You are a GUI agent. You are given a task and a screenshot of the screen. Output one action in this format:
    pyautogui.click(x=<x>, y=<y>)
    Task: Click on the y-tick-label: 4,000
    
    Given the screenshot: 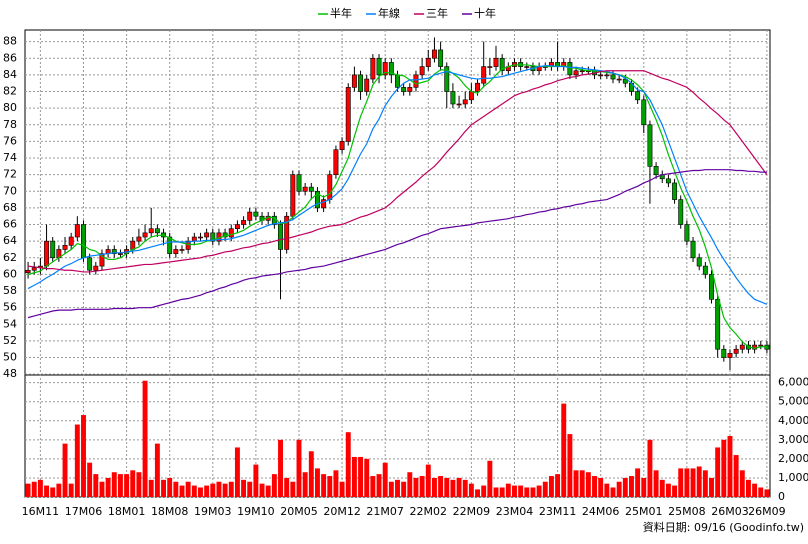 What is the action you would take?
    pyautogui.click(x=793, y=420)
    